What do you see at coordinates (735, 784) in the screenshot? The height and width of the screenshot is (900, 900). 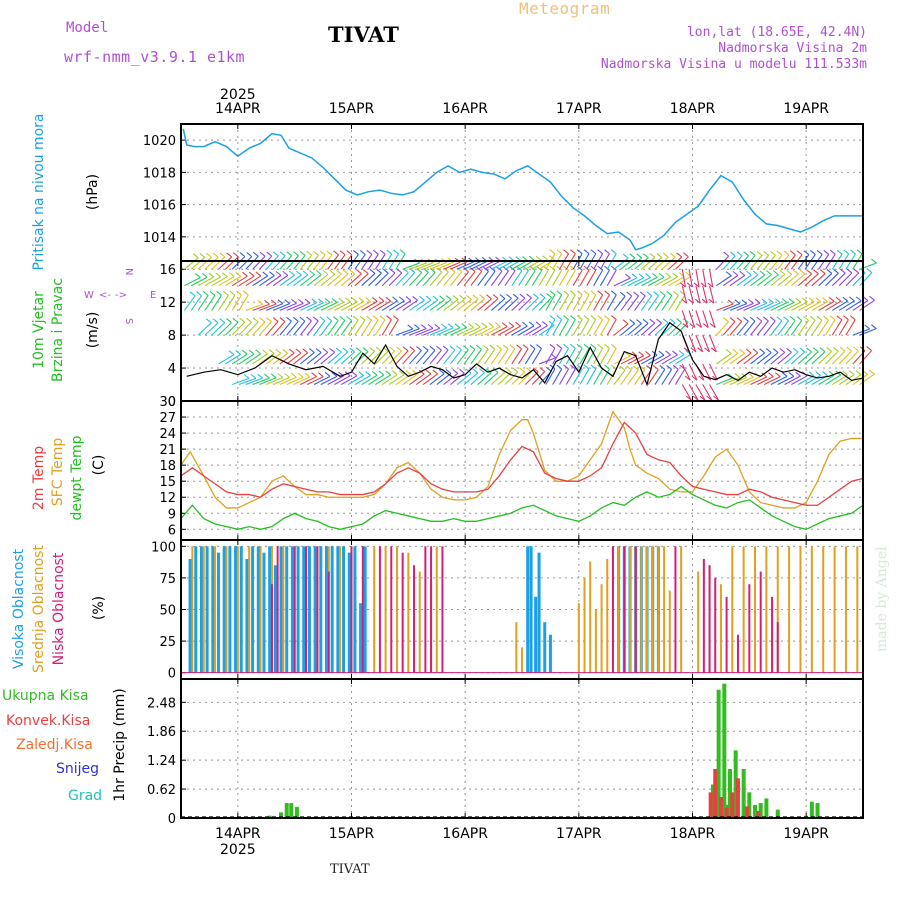 I see `total-precip-bar` at bounding box center [735, 784].